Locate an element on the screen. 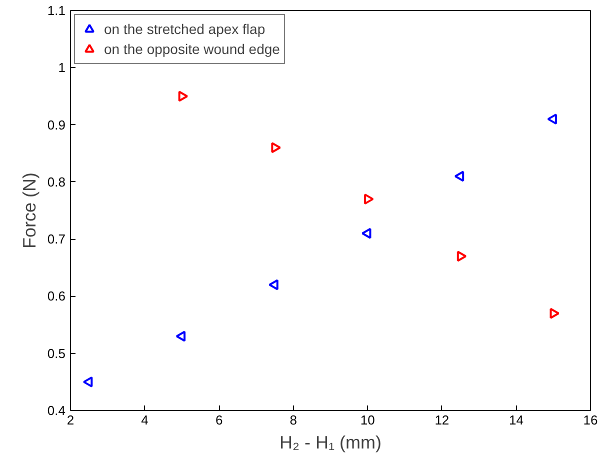 This screenshot has height=470, width=611. legend-label: on the stretched apex flap is located at coordinates (185, 29).